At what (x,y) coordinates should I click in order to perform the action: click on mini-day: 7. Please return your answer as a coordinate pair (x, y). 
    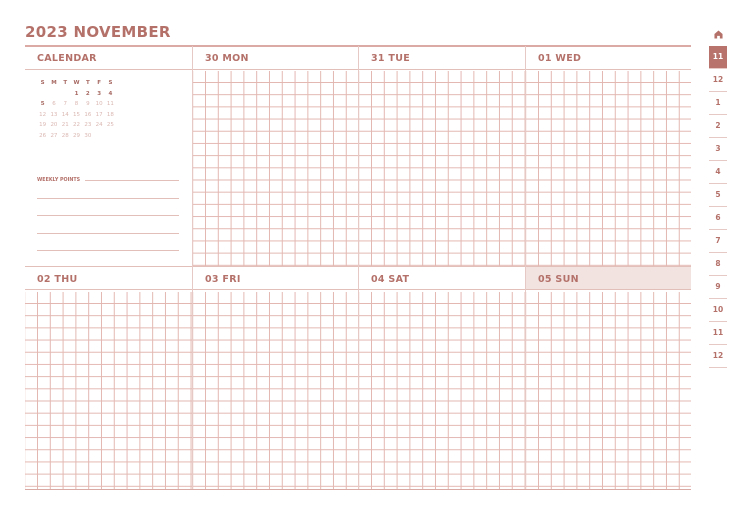
    Looking at the image, I should click on (65, 104).